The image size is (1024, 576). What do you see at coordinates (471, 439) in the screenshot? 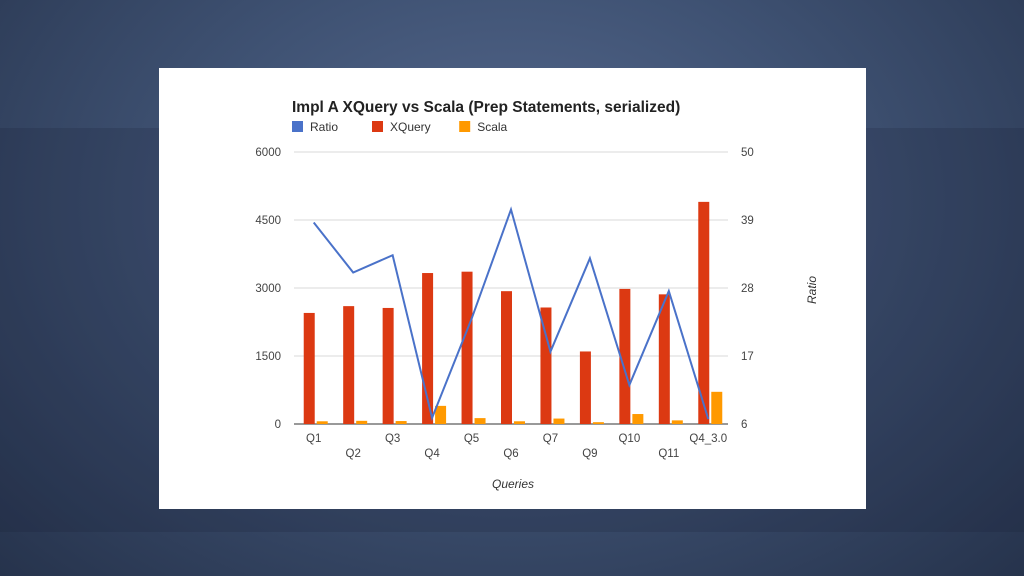
I see `x-tick-label: Q5` at bounding box center [471, 439].